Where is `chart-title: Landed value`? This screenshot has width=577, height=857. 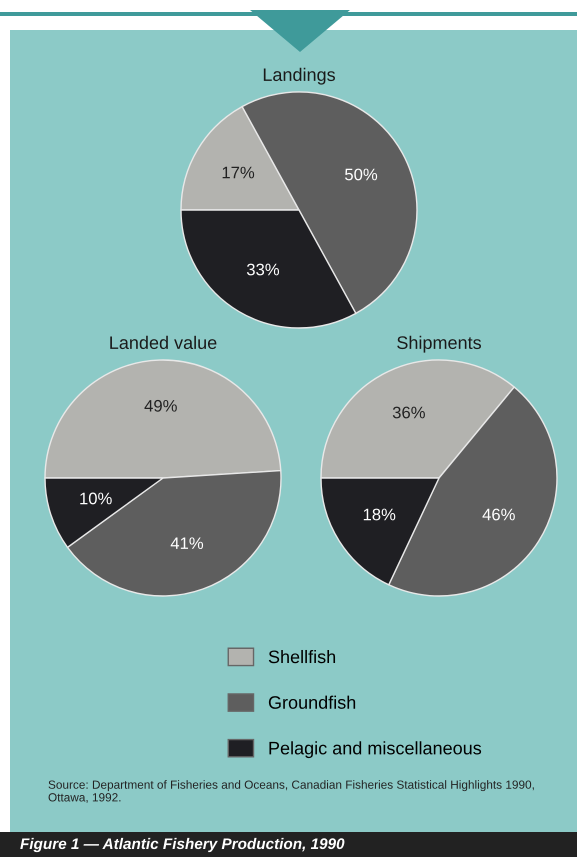
chart-title: Landed value is located at coordinates (163, 343).